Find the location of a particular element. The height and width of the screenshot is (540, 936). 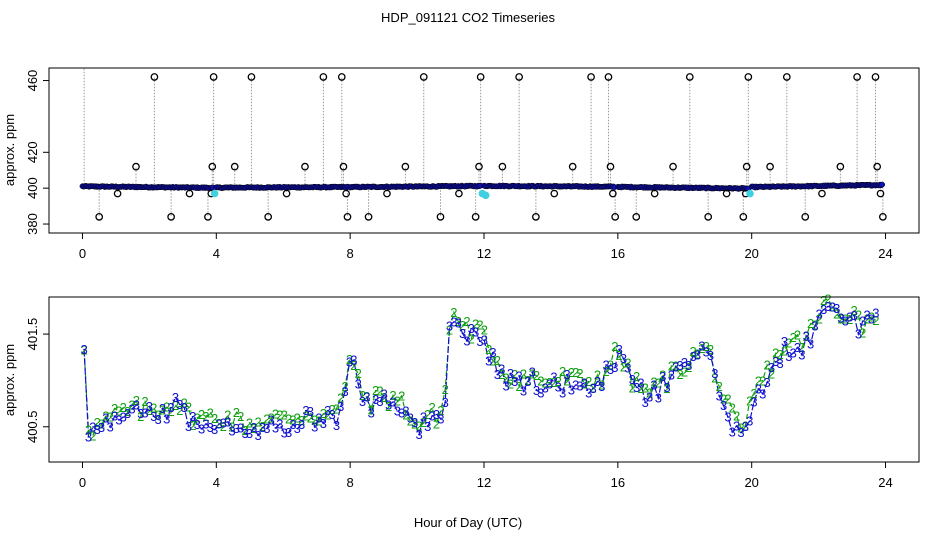

top-x-tick-label: 16 is located at coordinates (618, 253).